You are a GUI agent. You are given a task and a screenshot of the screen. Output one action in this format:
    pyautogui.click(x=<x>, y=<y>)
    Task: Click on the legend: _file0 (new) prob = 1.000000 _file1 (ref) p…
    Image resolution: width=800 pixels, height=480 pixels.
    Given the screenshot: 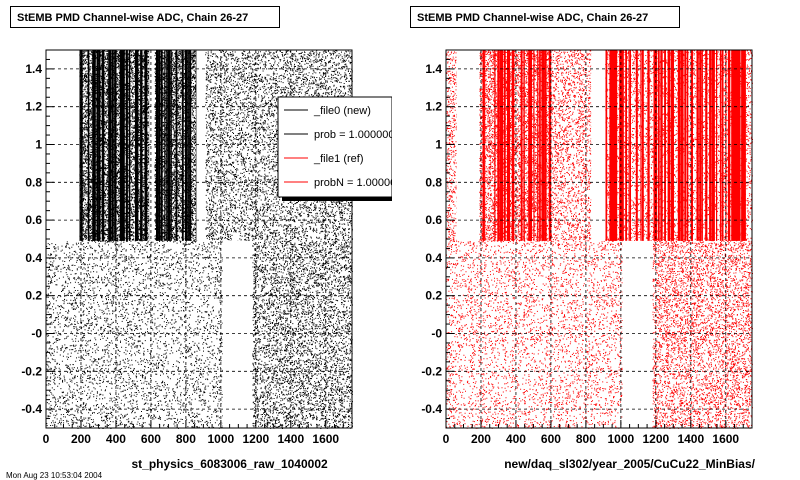 What is the action you would take?
    pyautogui.click(x=341, y=150)
    